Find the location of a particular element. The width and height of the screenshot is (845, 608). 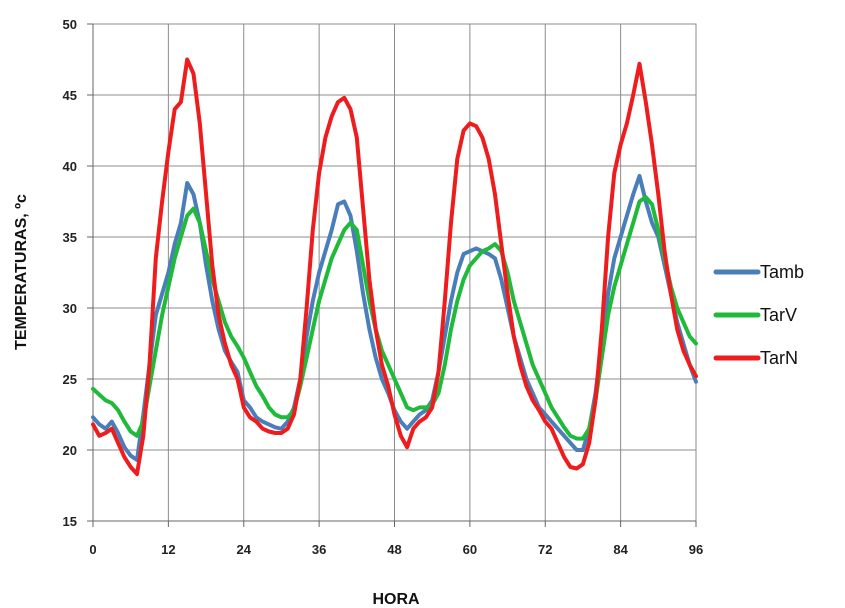

x-tick-label: 72 is located at coordinates (545, 549).